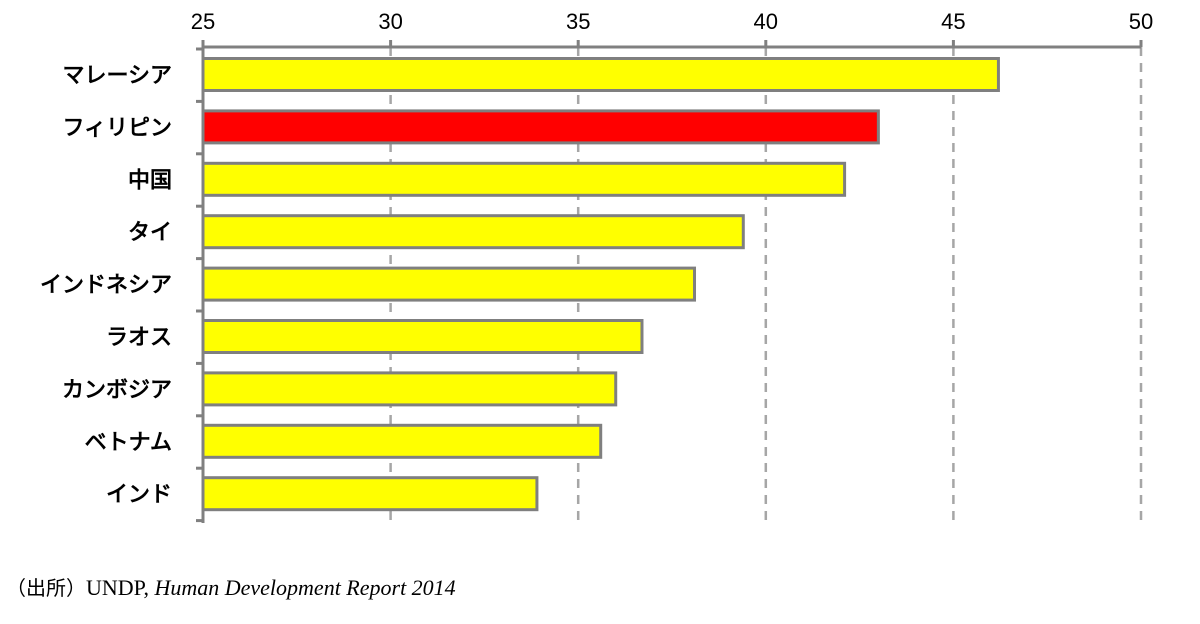 This screenshot has width=1200, height=624. I want to click on category-label-8: インド, so click(139, 495).